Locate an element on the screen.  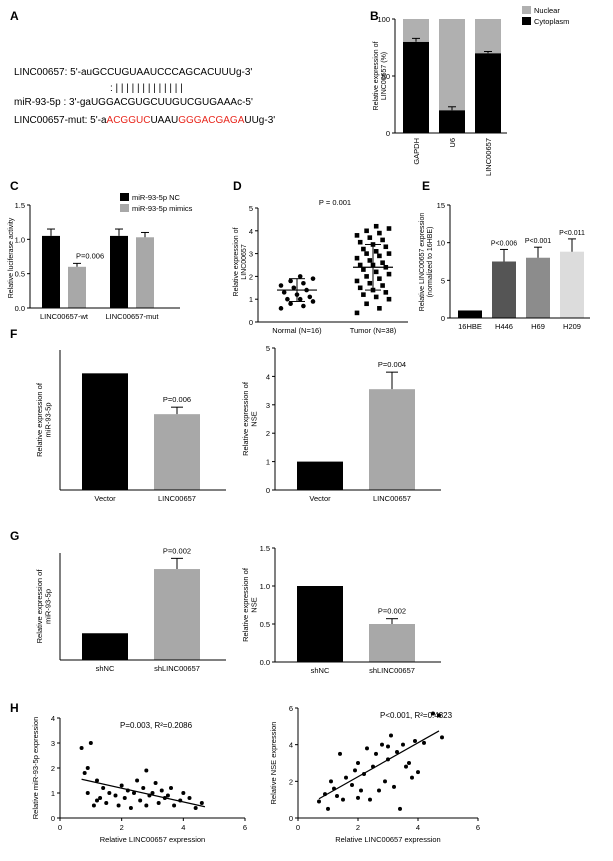
bar-nuclear is located at coordinates (416, 30).